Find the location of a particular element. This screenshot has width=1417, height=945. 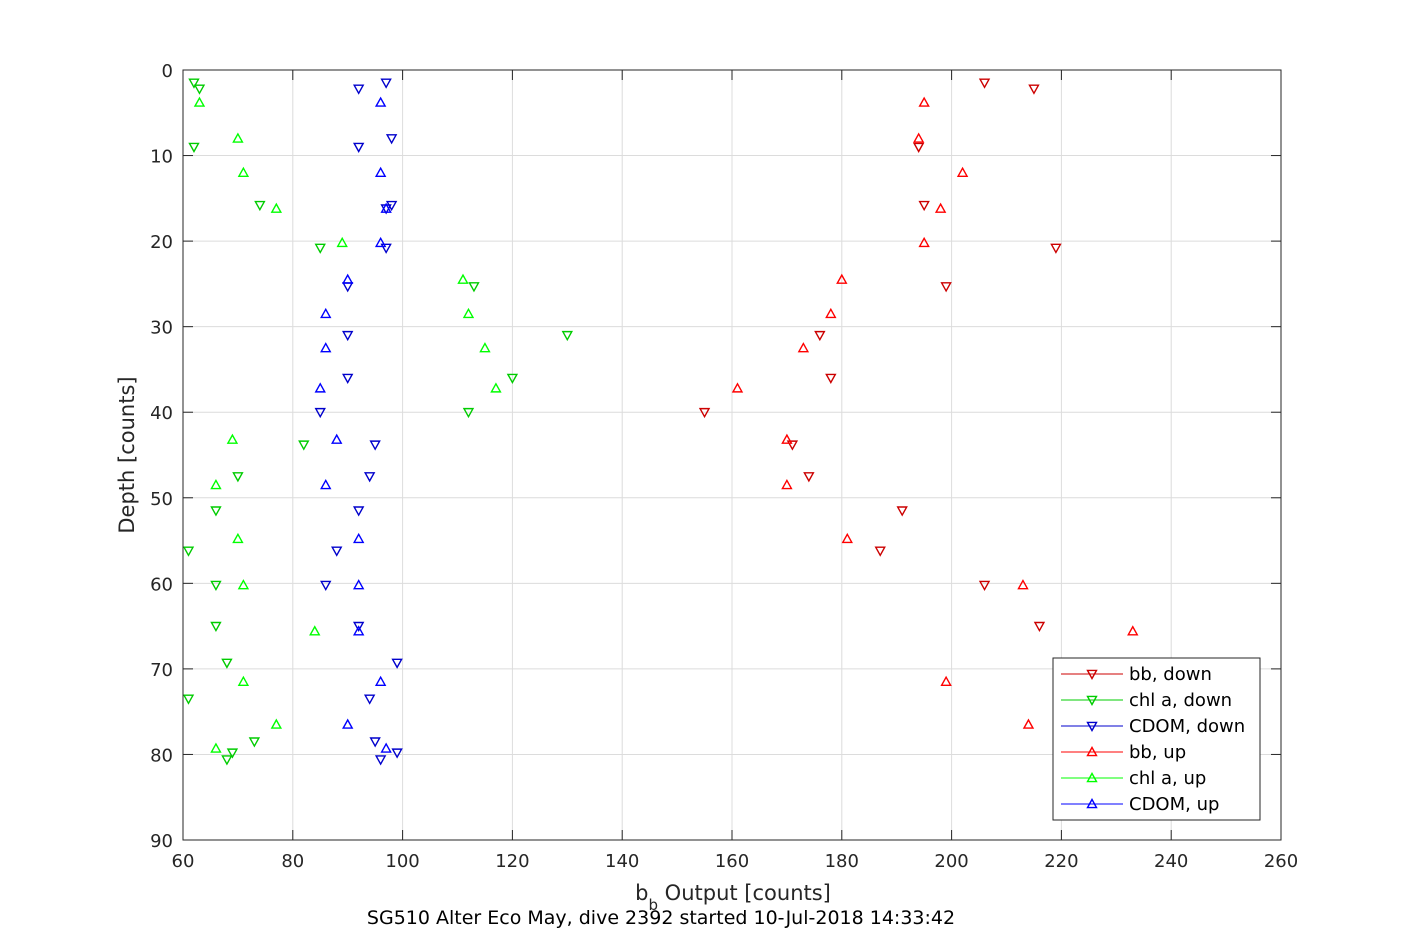

x-axis-label: bb Output [counts] is located at coordinates (733, 897).